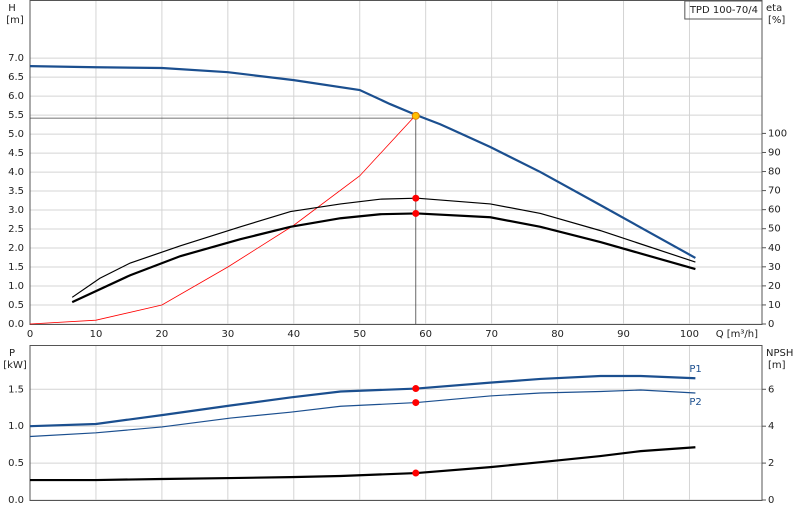 Image resolution: width=800 pixels, height=520 pixels. I want to click on y-tick-label: 3.5, so click(16, 191).